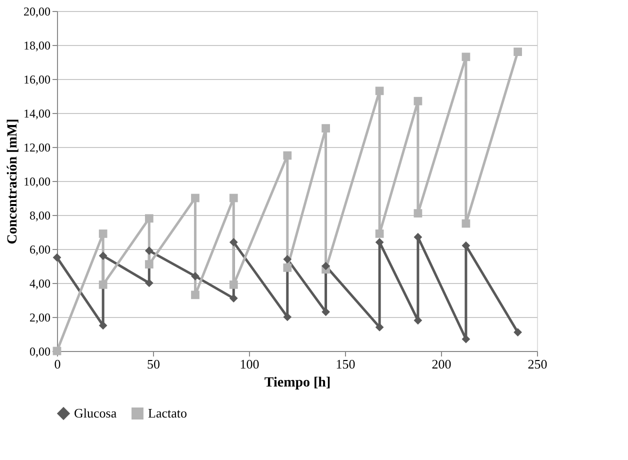  Describe the element at coordinates (37, 113) in the screenshot. I see `y-tick-label: 14,00` at that location.